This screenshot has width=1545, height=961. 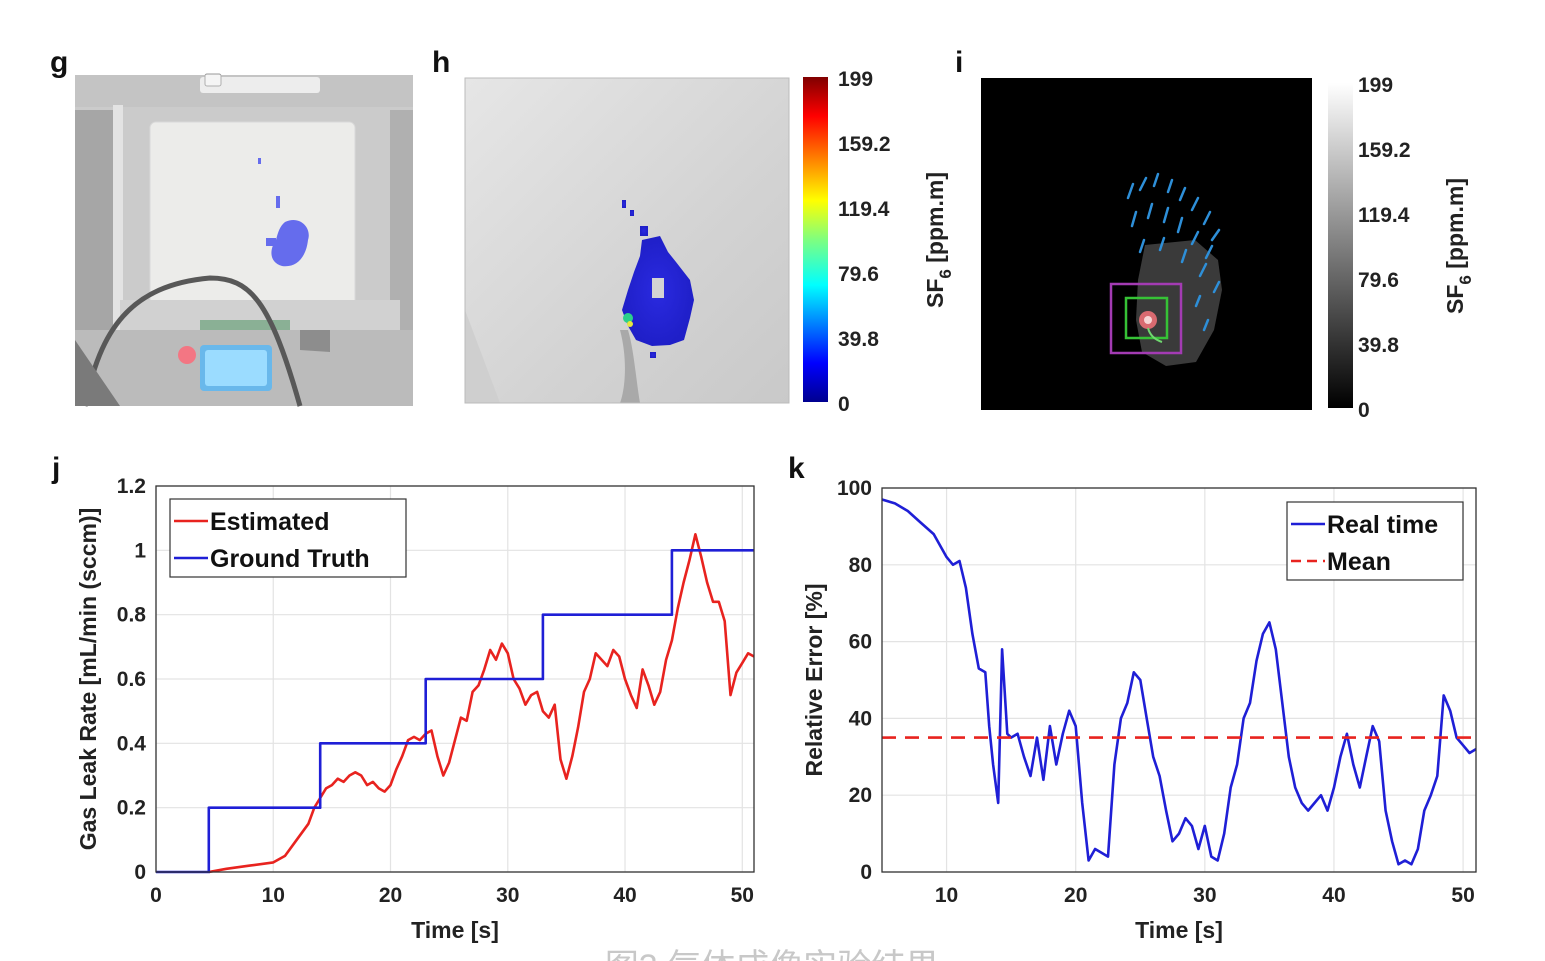 What do you see at coordinates (1375, 85) in the screenshot?
I see `colorbar-i-tick: 199` at bounding box center [1375, 85].